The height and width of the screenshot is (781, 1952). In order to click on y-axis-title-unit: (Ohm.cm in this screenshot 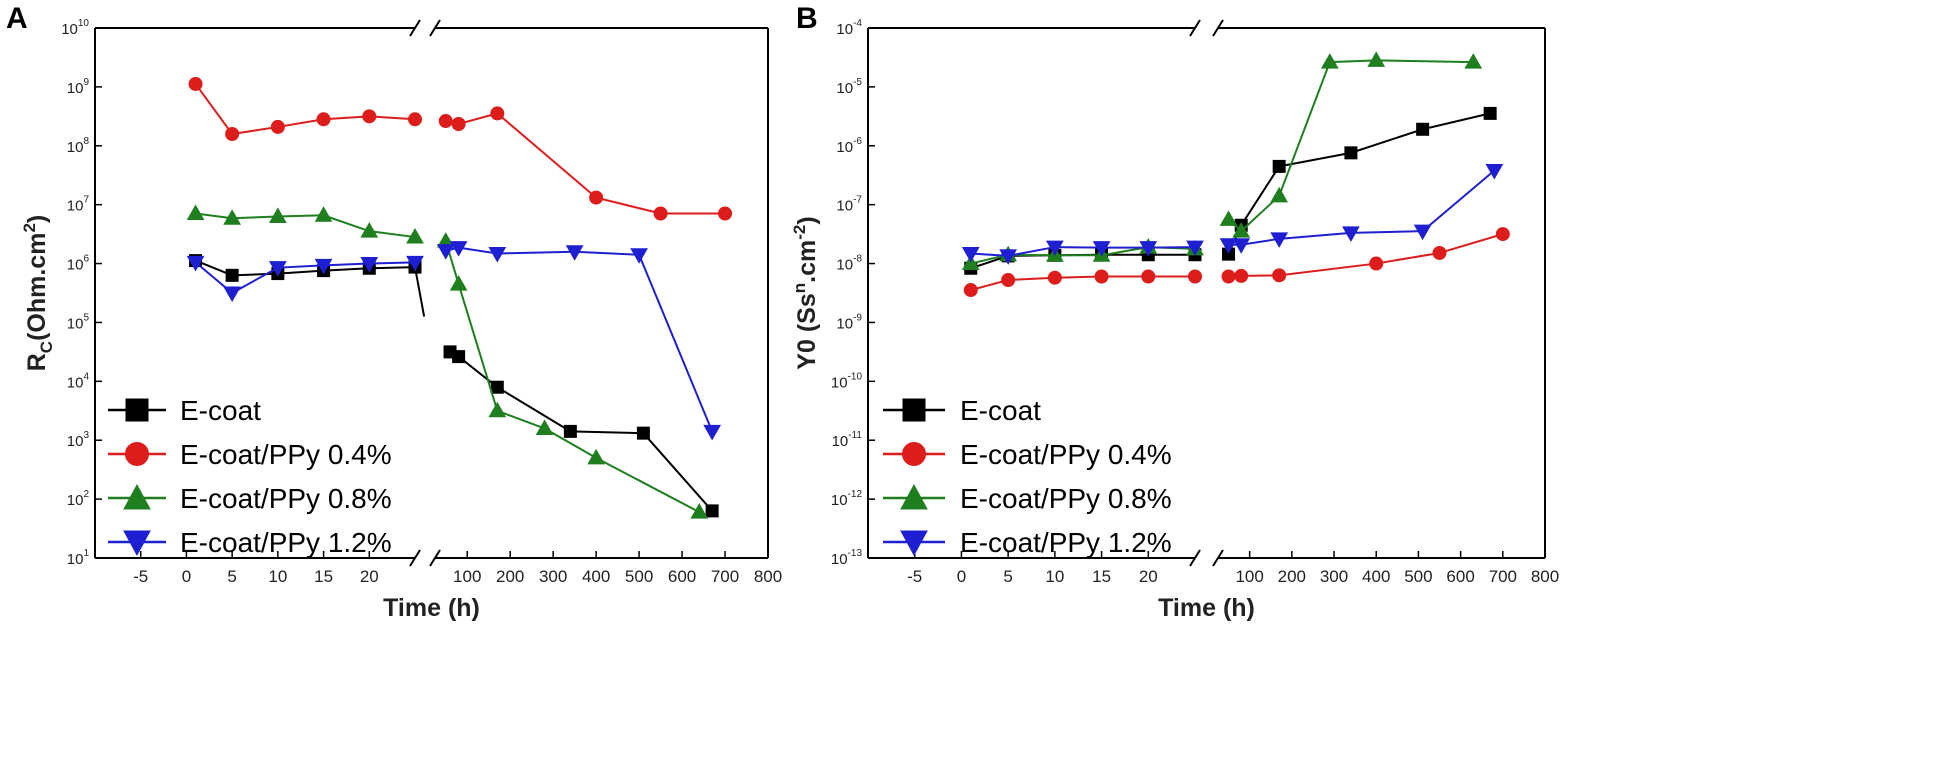, I will do `click(37, 287)`.